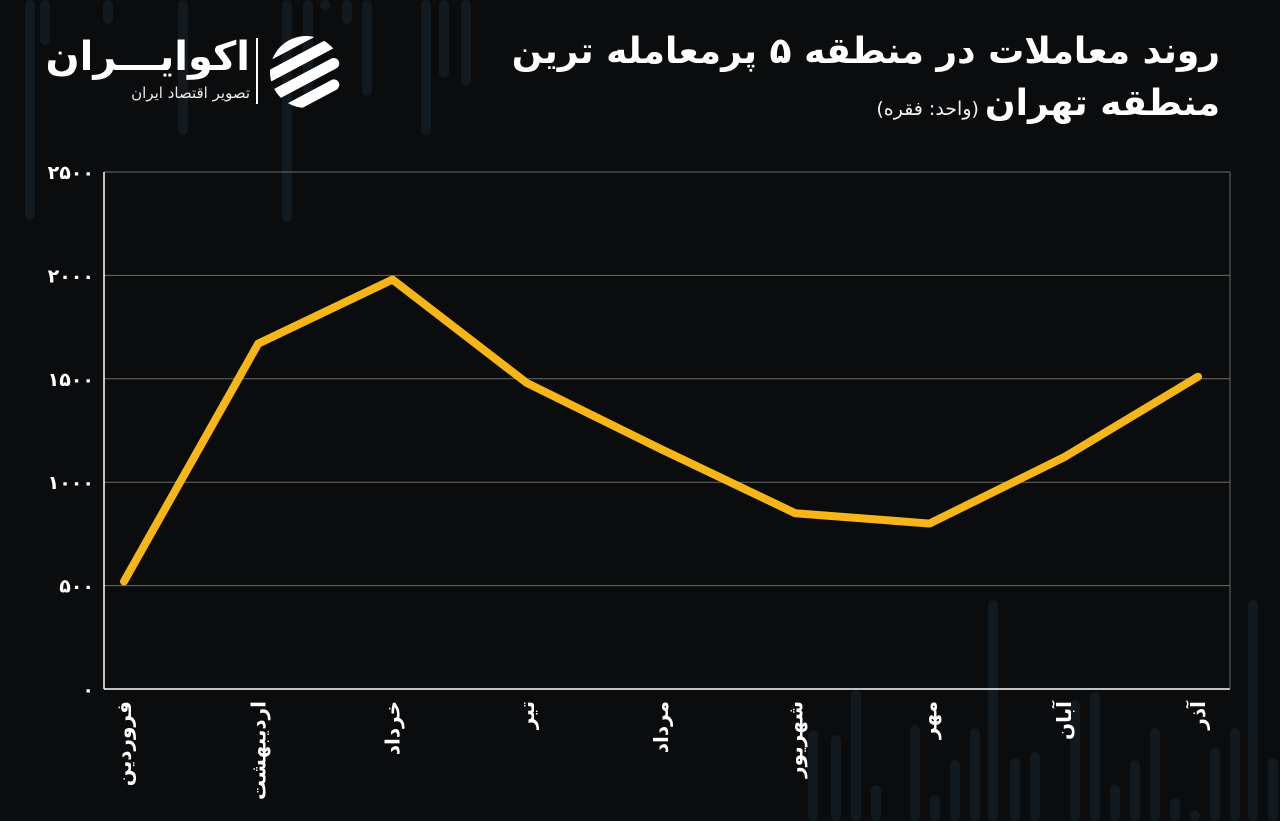 The height and width of the screenshot is (821, 1280). Describe the element at coordinates (927, 109) in the screenshot. I see `chart-unit-label: (واحد: فقره)` at that location.